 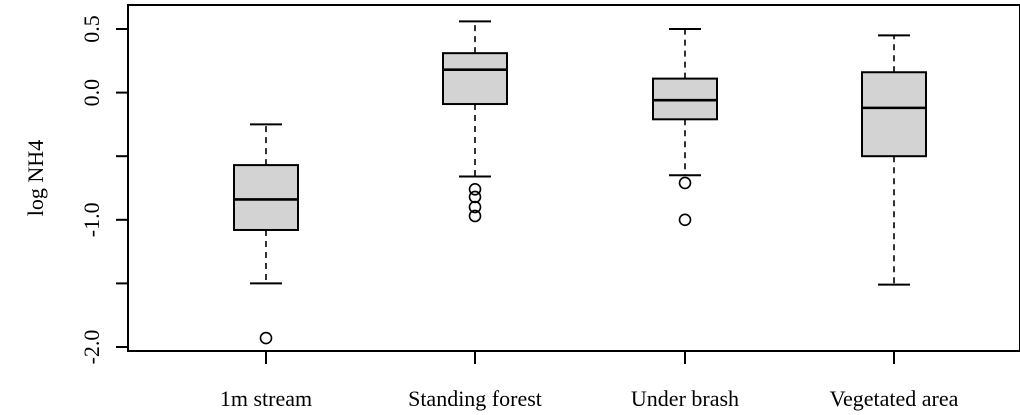 I want to click on y-tick-label: -1.0, so click(x=91, y=219).